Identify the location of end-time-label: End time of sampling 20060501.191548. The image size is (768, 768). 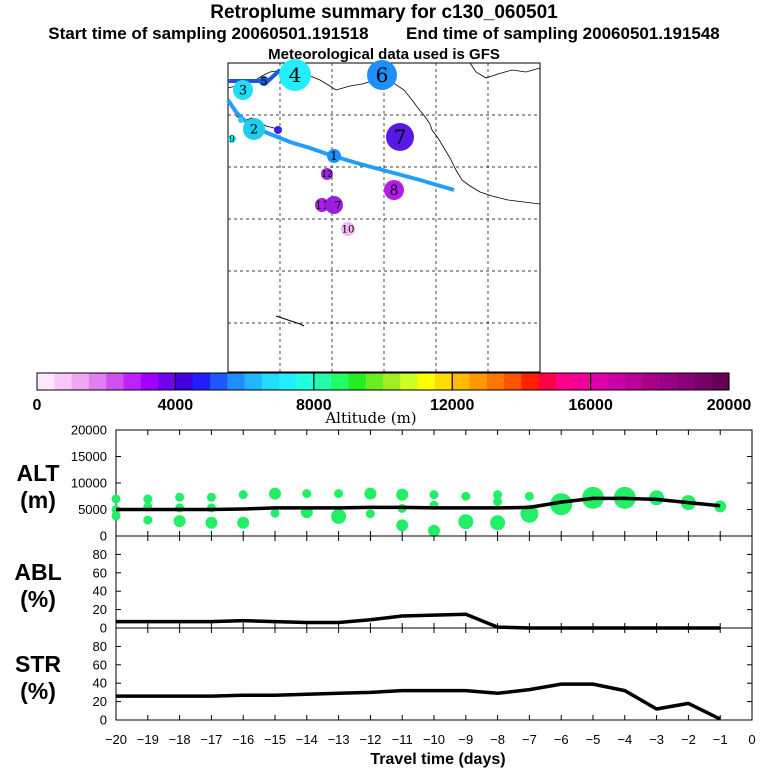
(563, 33).